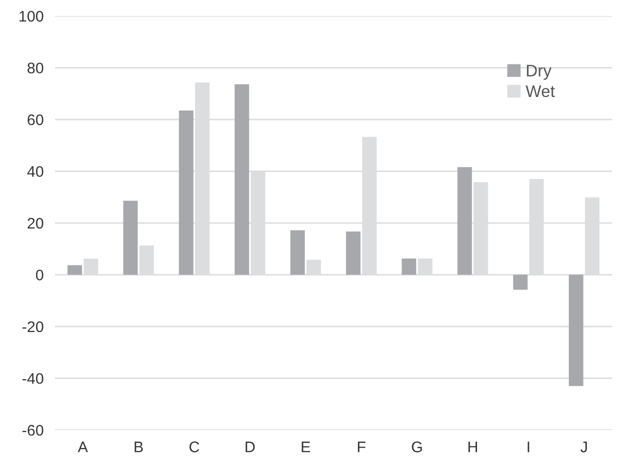  Describe the element at coordinates (83, 447) in the screenshot. I see `x-tick-label: A` at that location.